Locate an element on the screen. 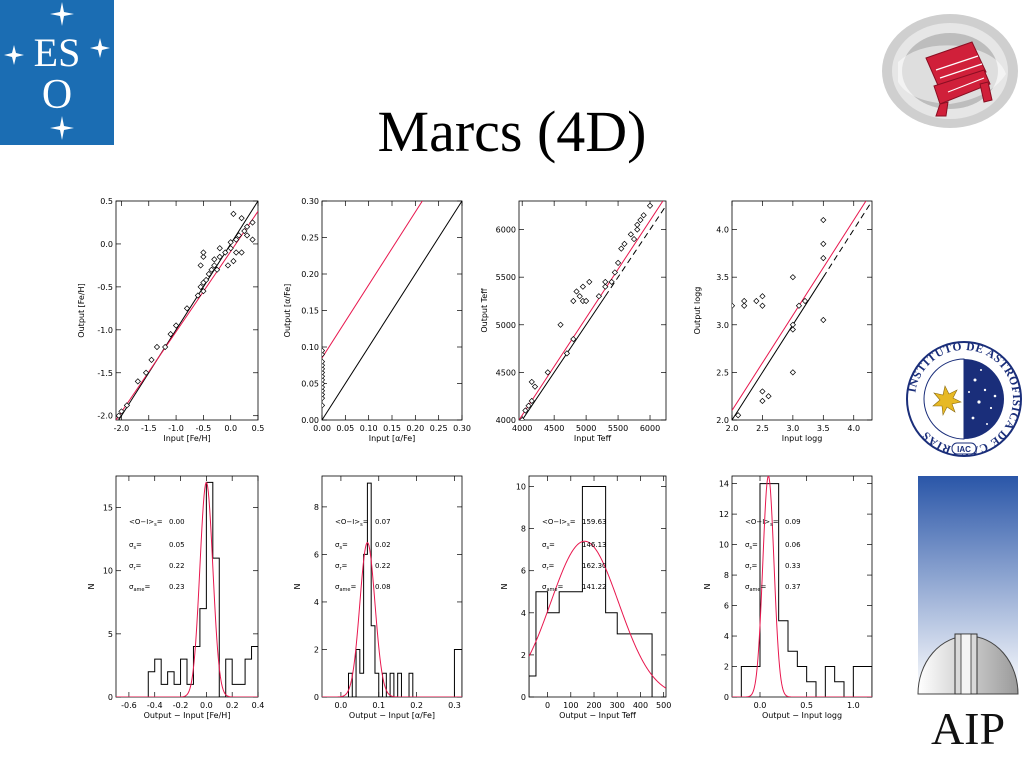  x-tick-label: -1.5 is located at coordinates (149, 428).